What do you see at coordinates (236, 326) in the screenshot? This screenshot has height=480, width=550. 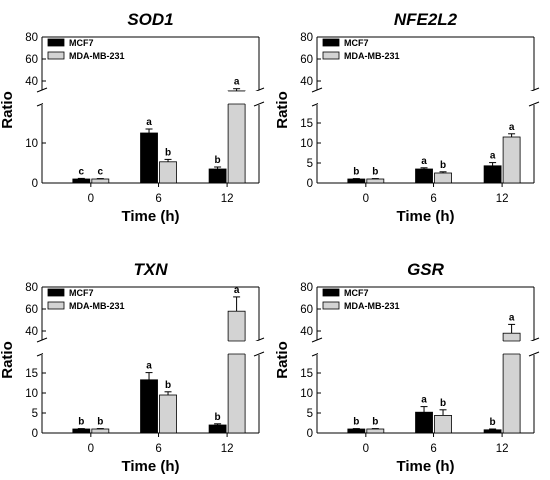 I see `bar-upper` at bounding box center [236, 326].